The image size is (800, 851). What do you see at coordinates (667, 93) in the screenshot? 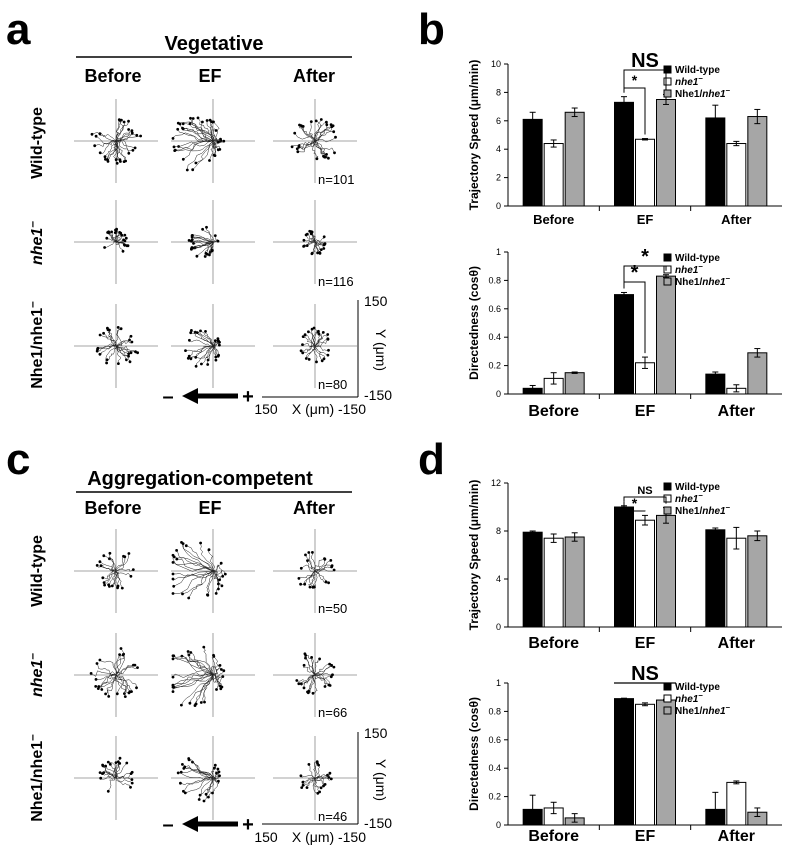
I see `legend-swatch-rescue` at bounding box center [667, 93].